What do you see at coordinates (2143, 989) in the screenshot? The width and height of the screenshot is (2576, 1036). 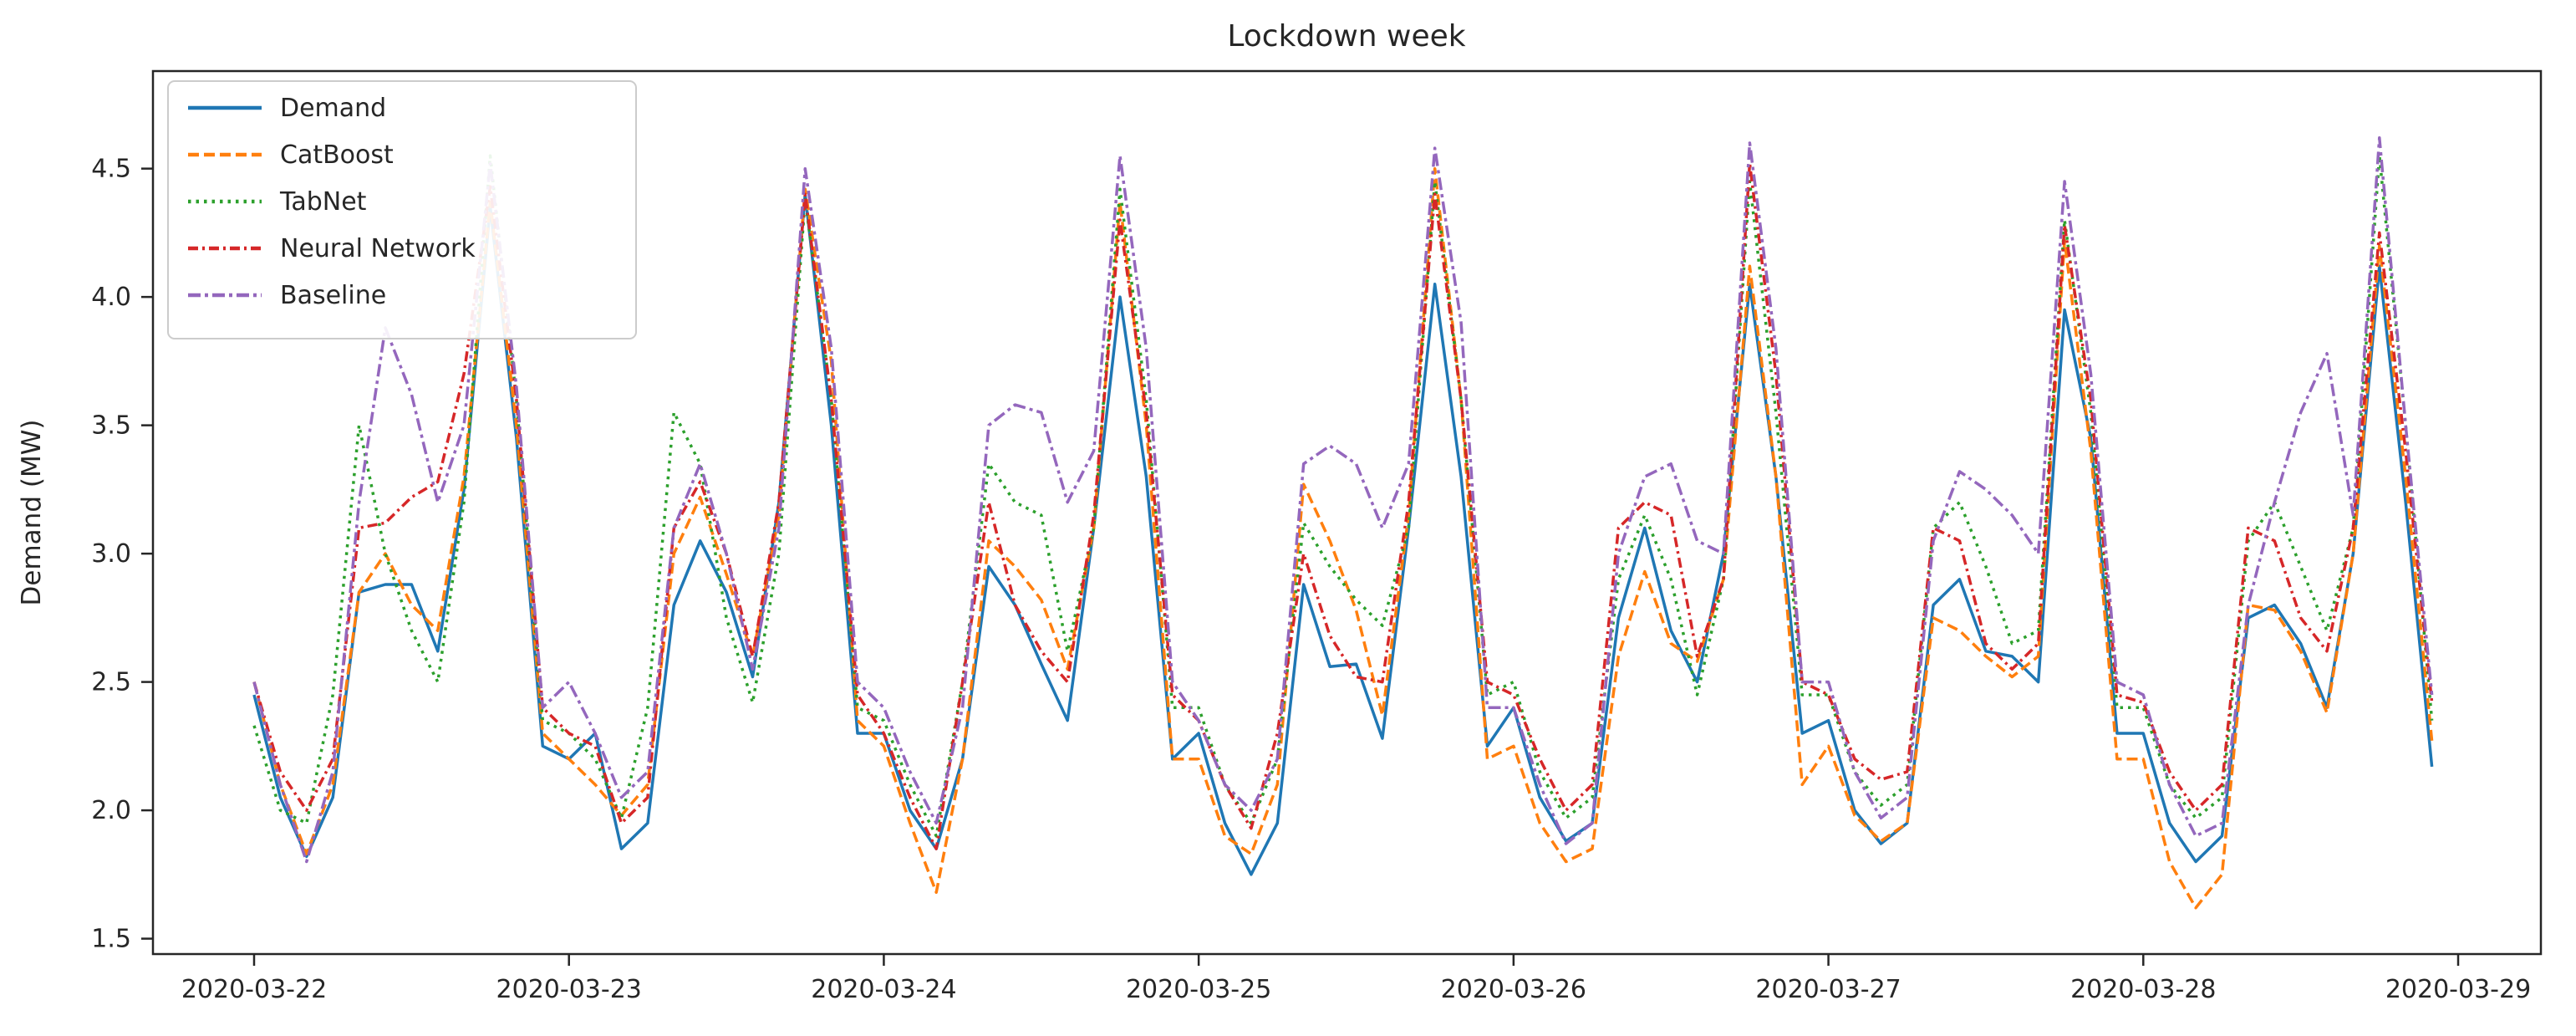 I see `x-tick-label: 2020-03-28` at bounding box center [2143, 989].